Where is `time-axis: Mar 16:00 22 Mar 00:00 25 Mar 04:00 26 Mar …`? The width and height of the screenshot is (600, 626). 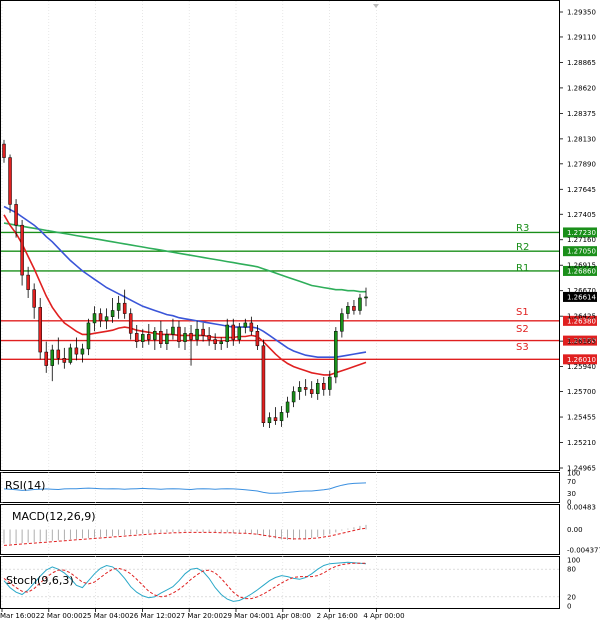 time-axis: Mar 16:00 22 Mar 00:00 25 Mar 04:00 26 Mar … is located at coordinates (202, 614).